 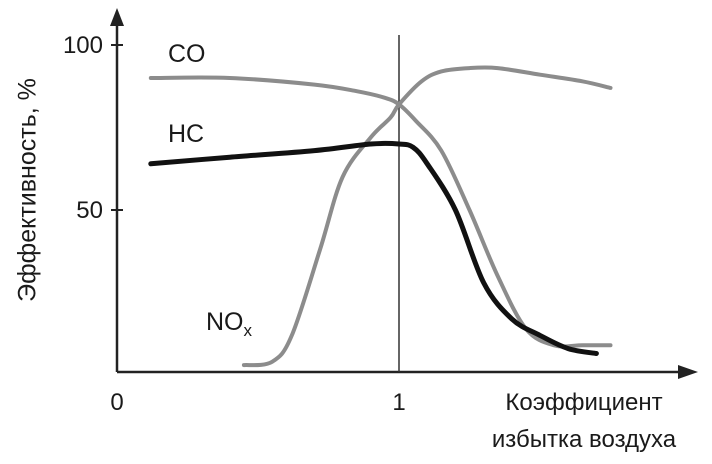 What do you see at coordinates (688, 372) in the screenshot?
I see `x-axis-arrow` at bounding box center [688, 372].